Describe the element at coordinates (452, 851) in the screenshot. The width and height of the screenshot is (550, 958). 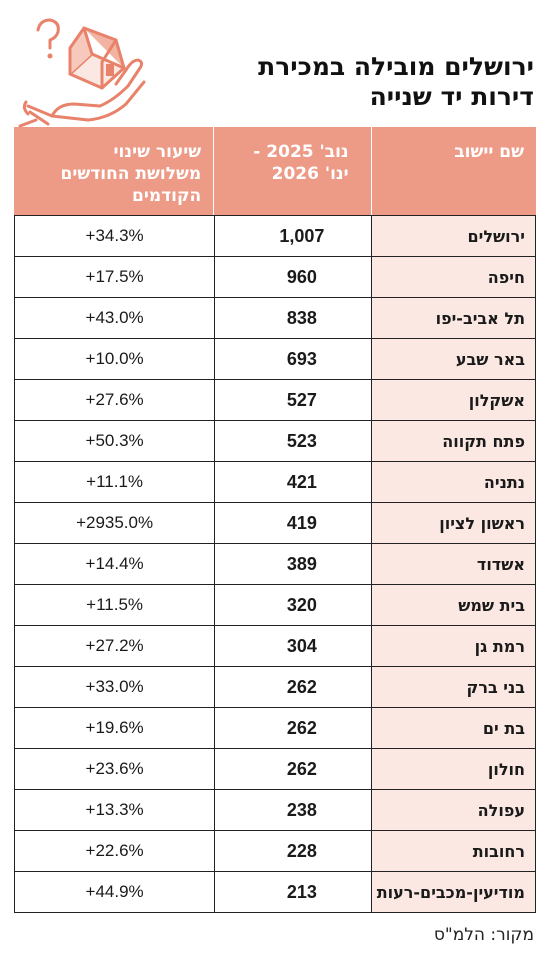
I see `city-name: רחובות` at that location.